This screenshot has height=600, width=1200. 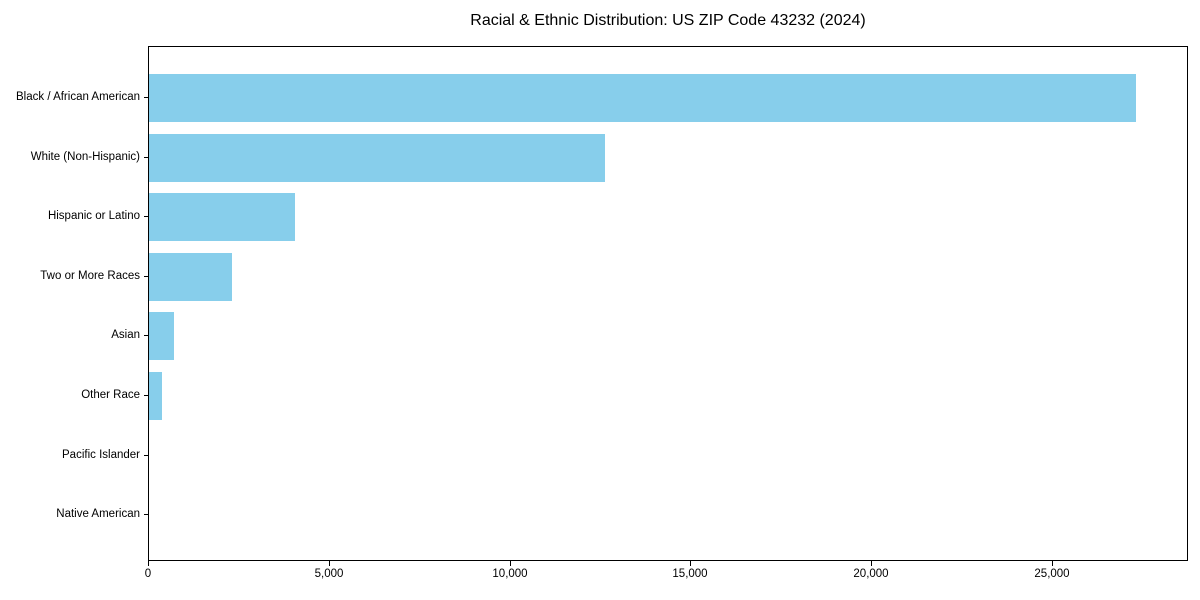 I want to click on x-tick-label-5000: 5,000, so click(x=329, y=574).